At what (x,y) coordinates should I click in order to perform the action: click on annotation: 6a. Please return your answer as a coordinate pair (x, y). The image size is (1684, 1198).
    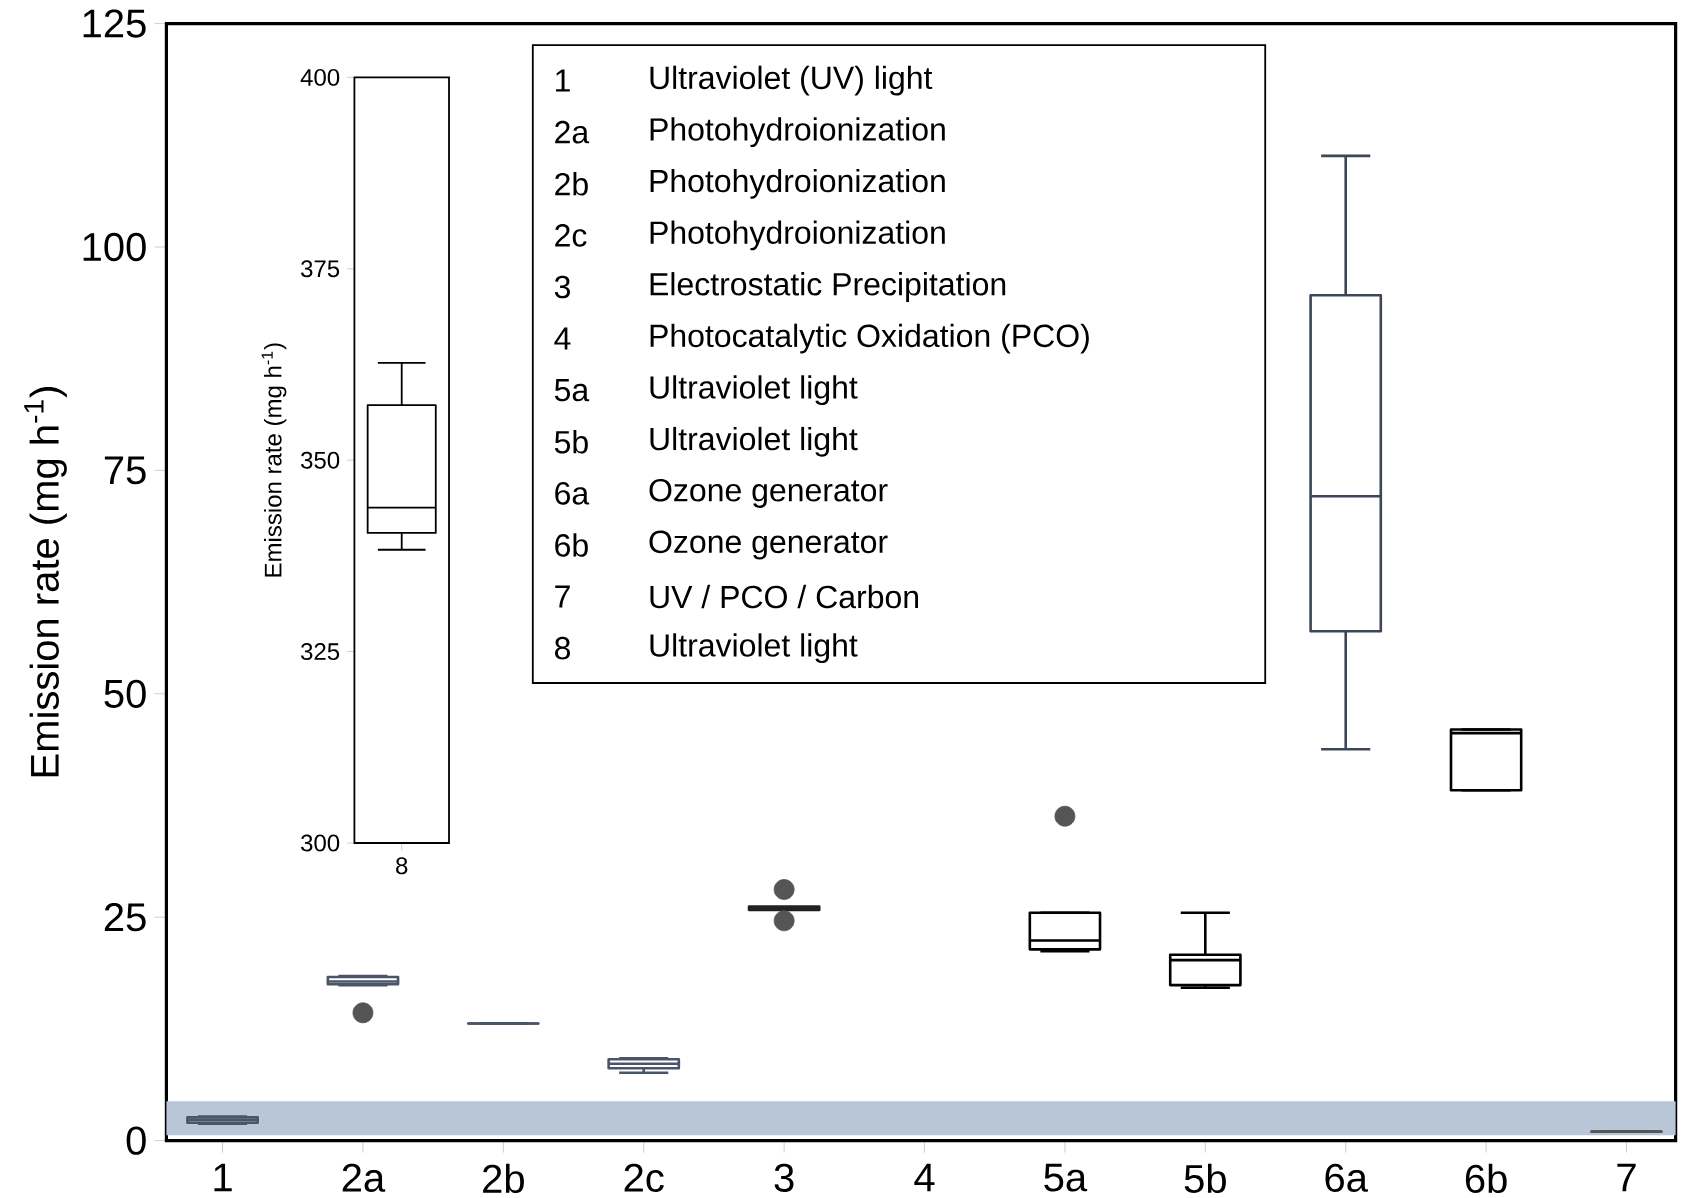
    Looking at the image, I should click on (572, 493).